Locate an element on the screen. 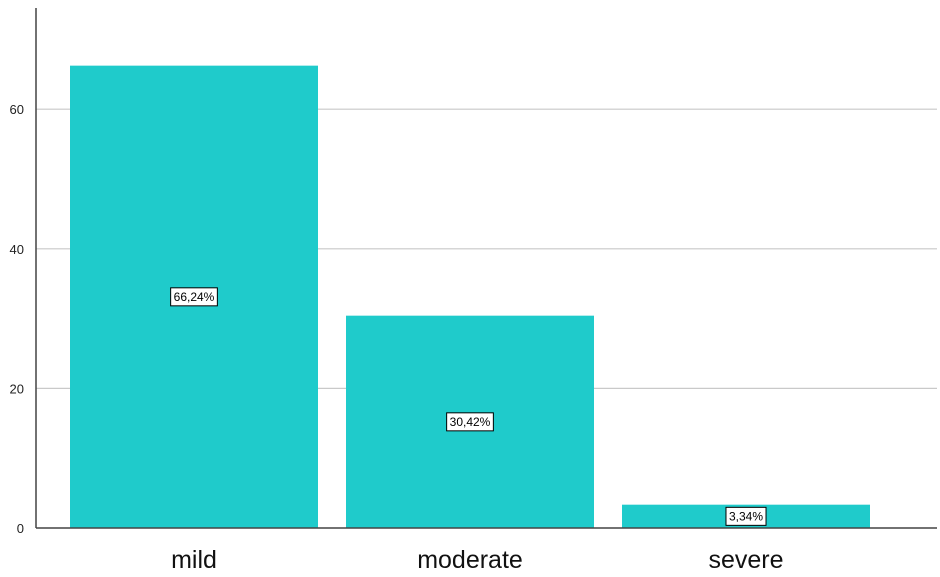 The width and height of the screenshot is (940, 577). y-tick-label: 20 is located at coordinates (17, 388).